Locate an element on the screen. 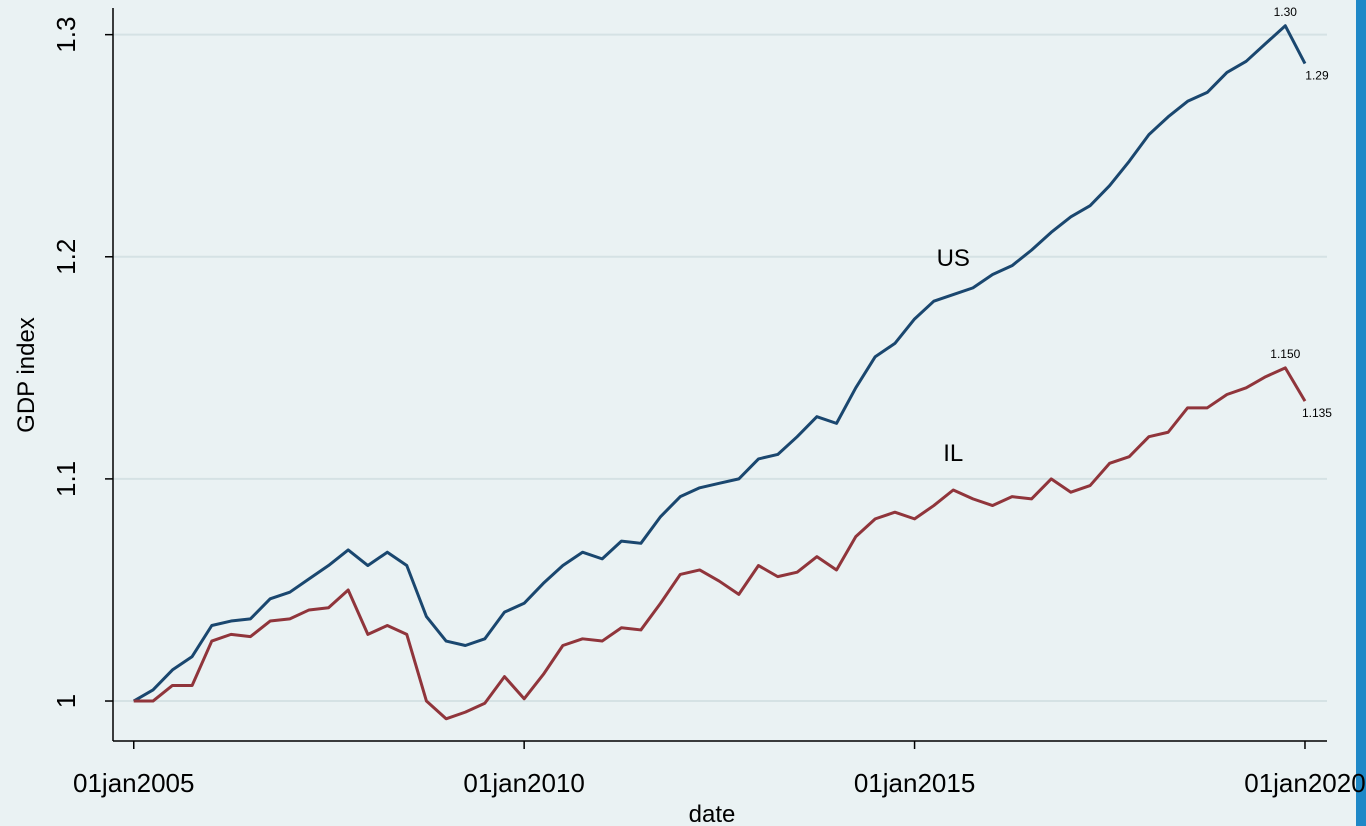  y-tick-label: 1 is located at coordinates (66, 701).